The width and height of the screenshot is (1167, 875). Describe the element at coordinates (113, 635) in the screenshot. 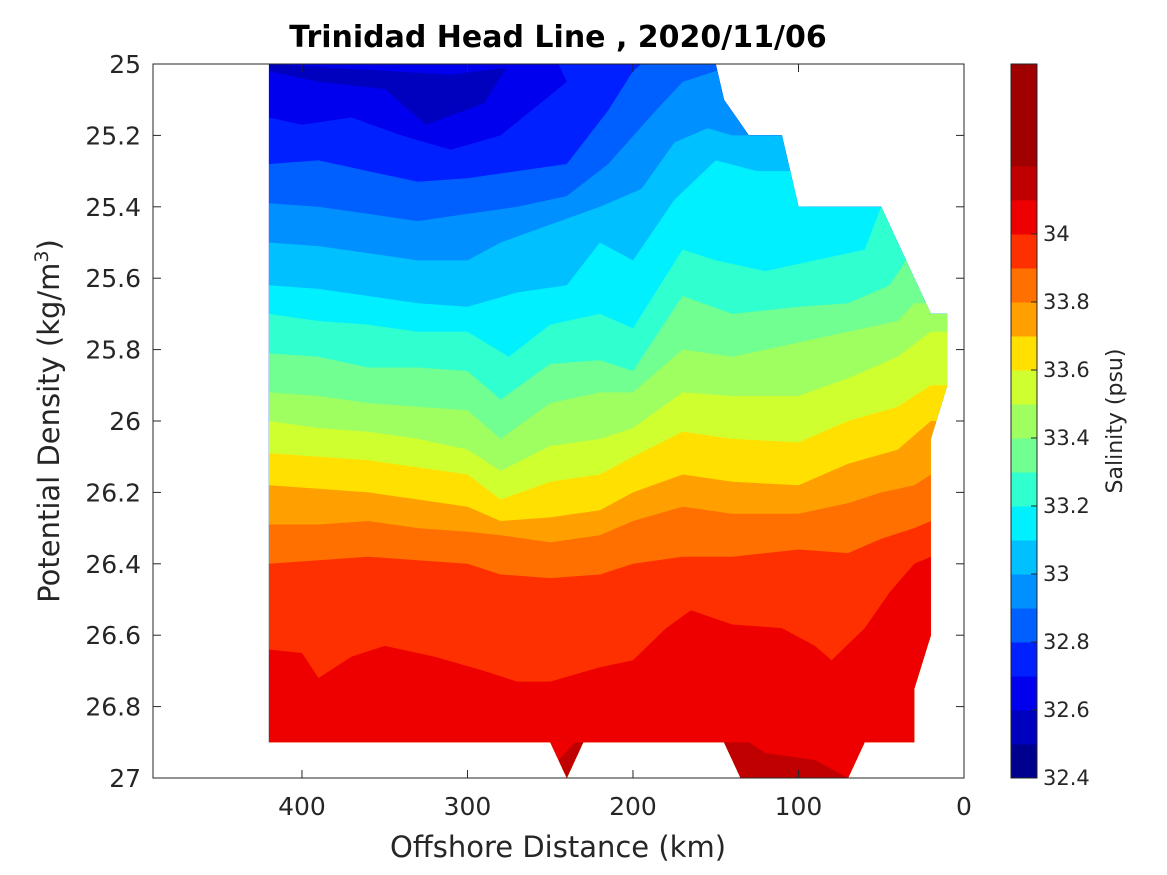

I see `y-tick-label: 26.6` at that location.